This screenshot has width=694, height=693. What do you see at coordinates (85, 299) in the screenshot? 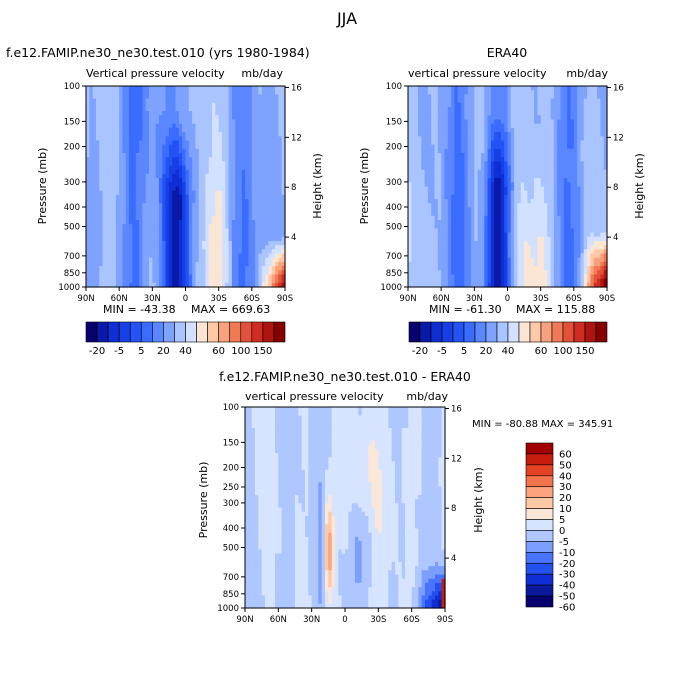
I see `x-tick-label: 90N` at bounding box center [85, 299].